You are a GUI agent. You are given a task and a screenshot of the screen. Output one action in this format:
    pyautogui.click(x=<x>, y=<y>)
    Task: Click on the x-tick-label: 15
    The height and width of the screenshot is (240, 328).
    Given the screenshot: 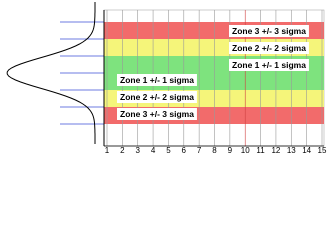 What is the action you would take?
    pyautogui.click(x=322, y=150)
    